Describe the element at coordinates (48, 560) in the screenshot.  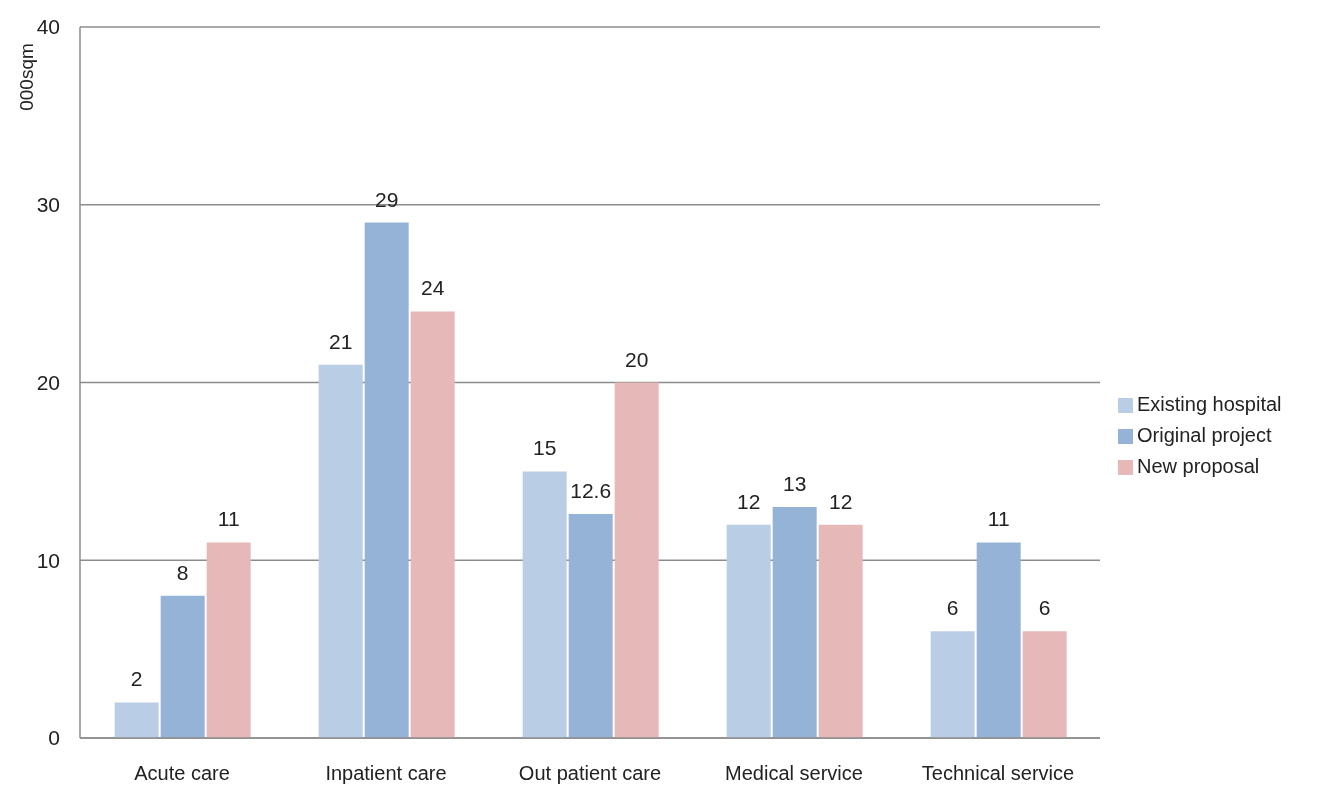
I see `y-tick-label: 10` at that location.